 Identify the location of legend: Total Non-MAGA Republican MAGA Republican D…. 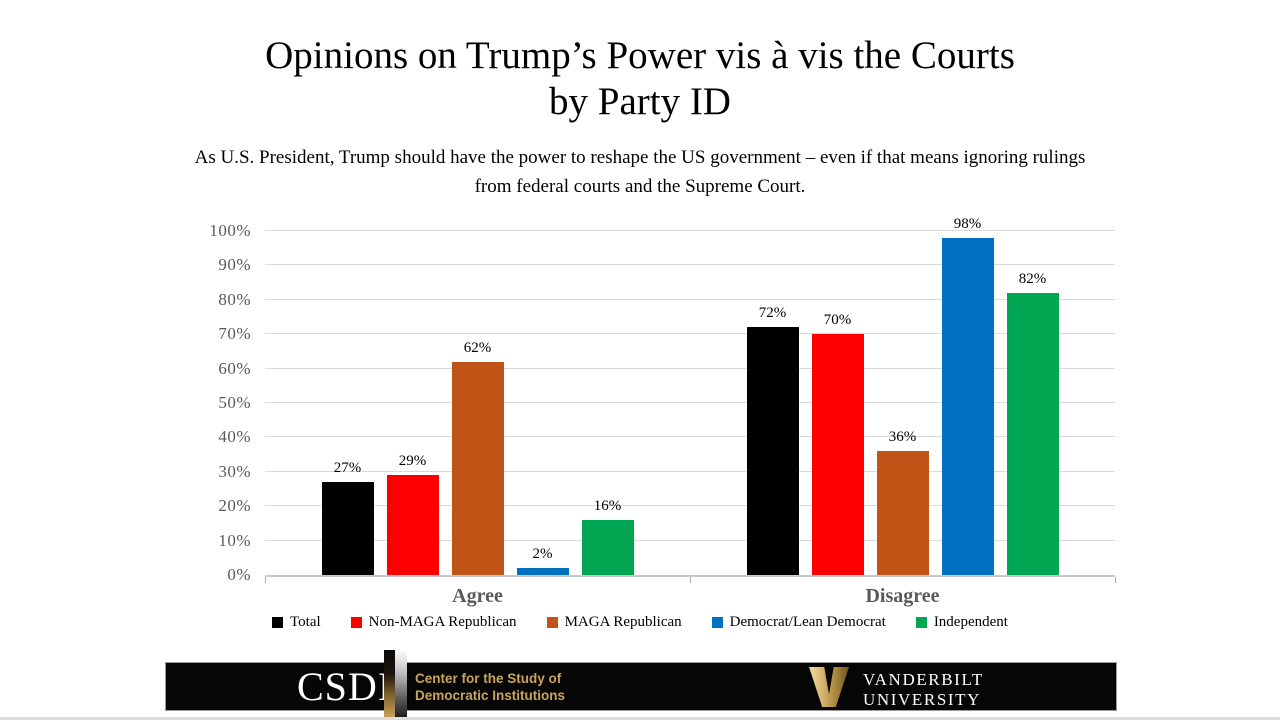
(640, 622).